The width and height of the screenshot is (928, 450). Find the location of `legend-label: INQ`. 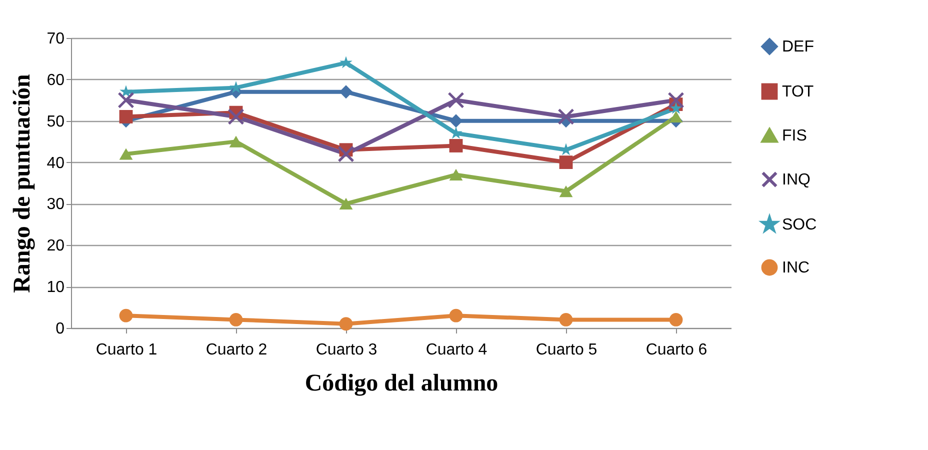

legend-label: INQ is located at coordinates (796, 180).